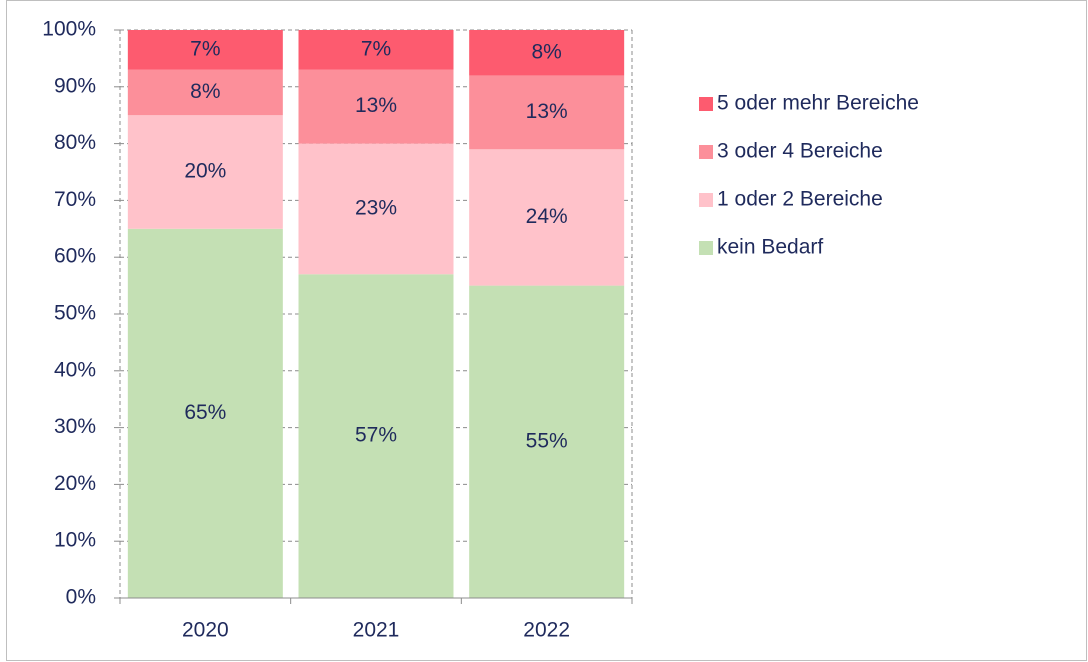 Image resolution: width=1088 pixels, height=662 pixels. I want to click on y-tick-label: 20%, so click(75, 483).